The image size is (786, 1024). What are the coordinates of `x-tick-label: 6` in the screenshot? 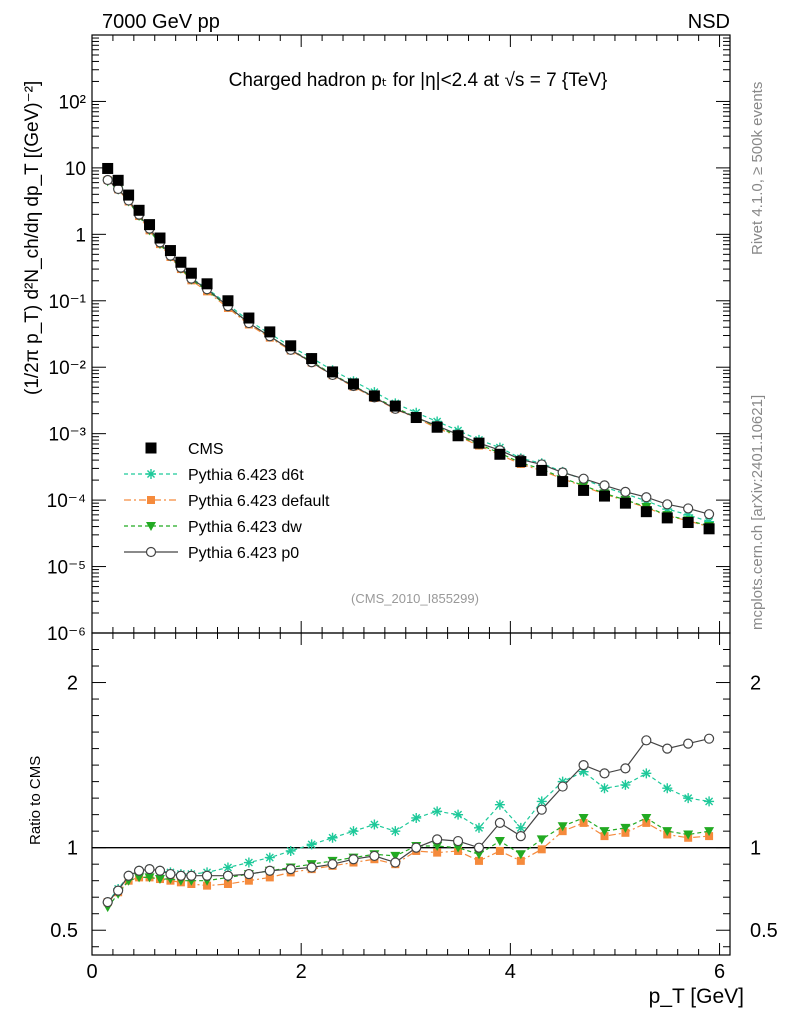 It's located at (719, 972).